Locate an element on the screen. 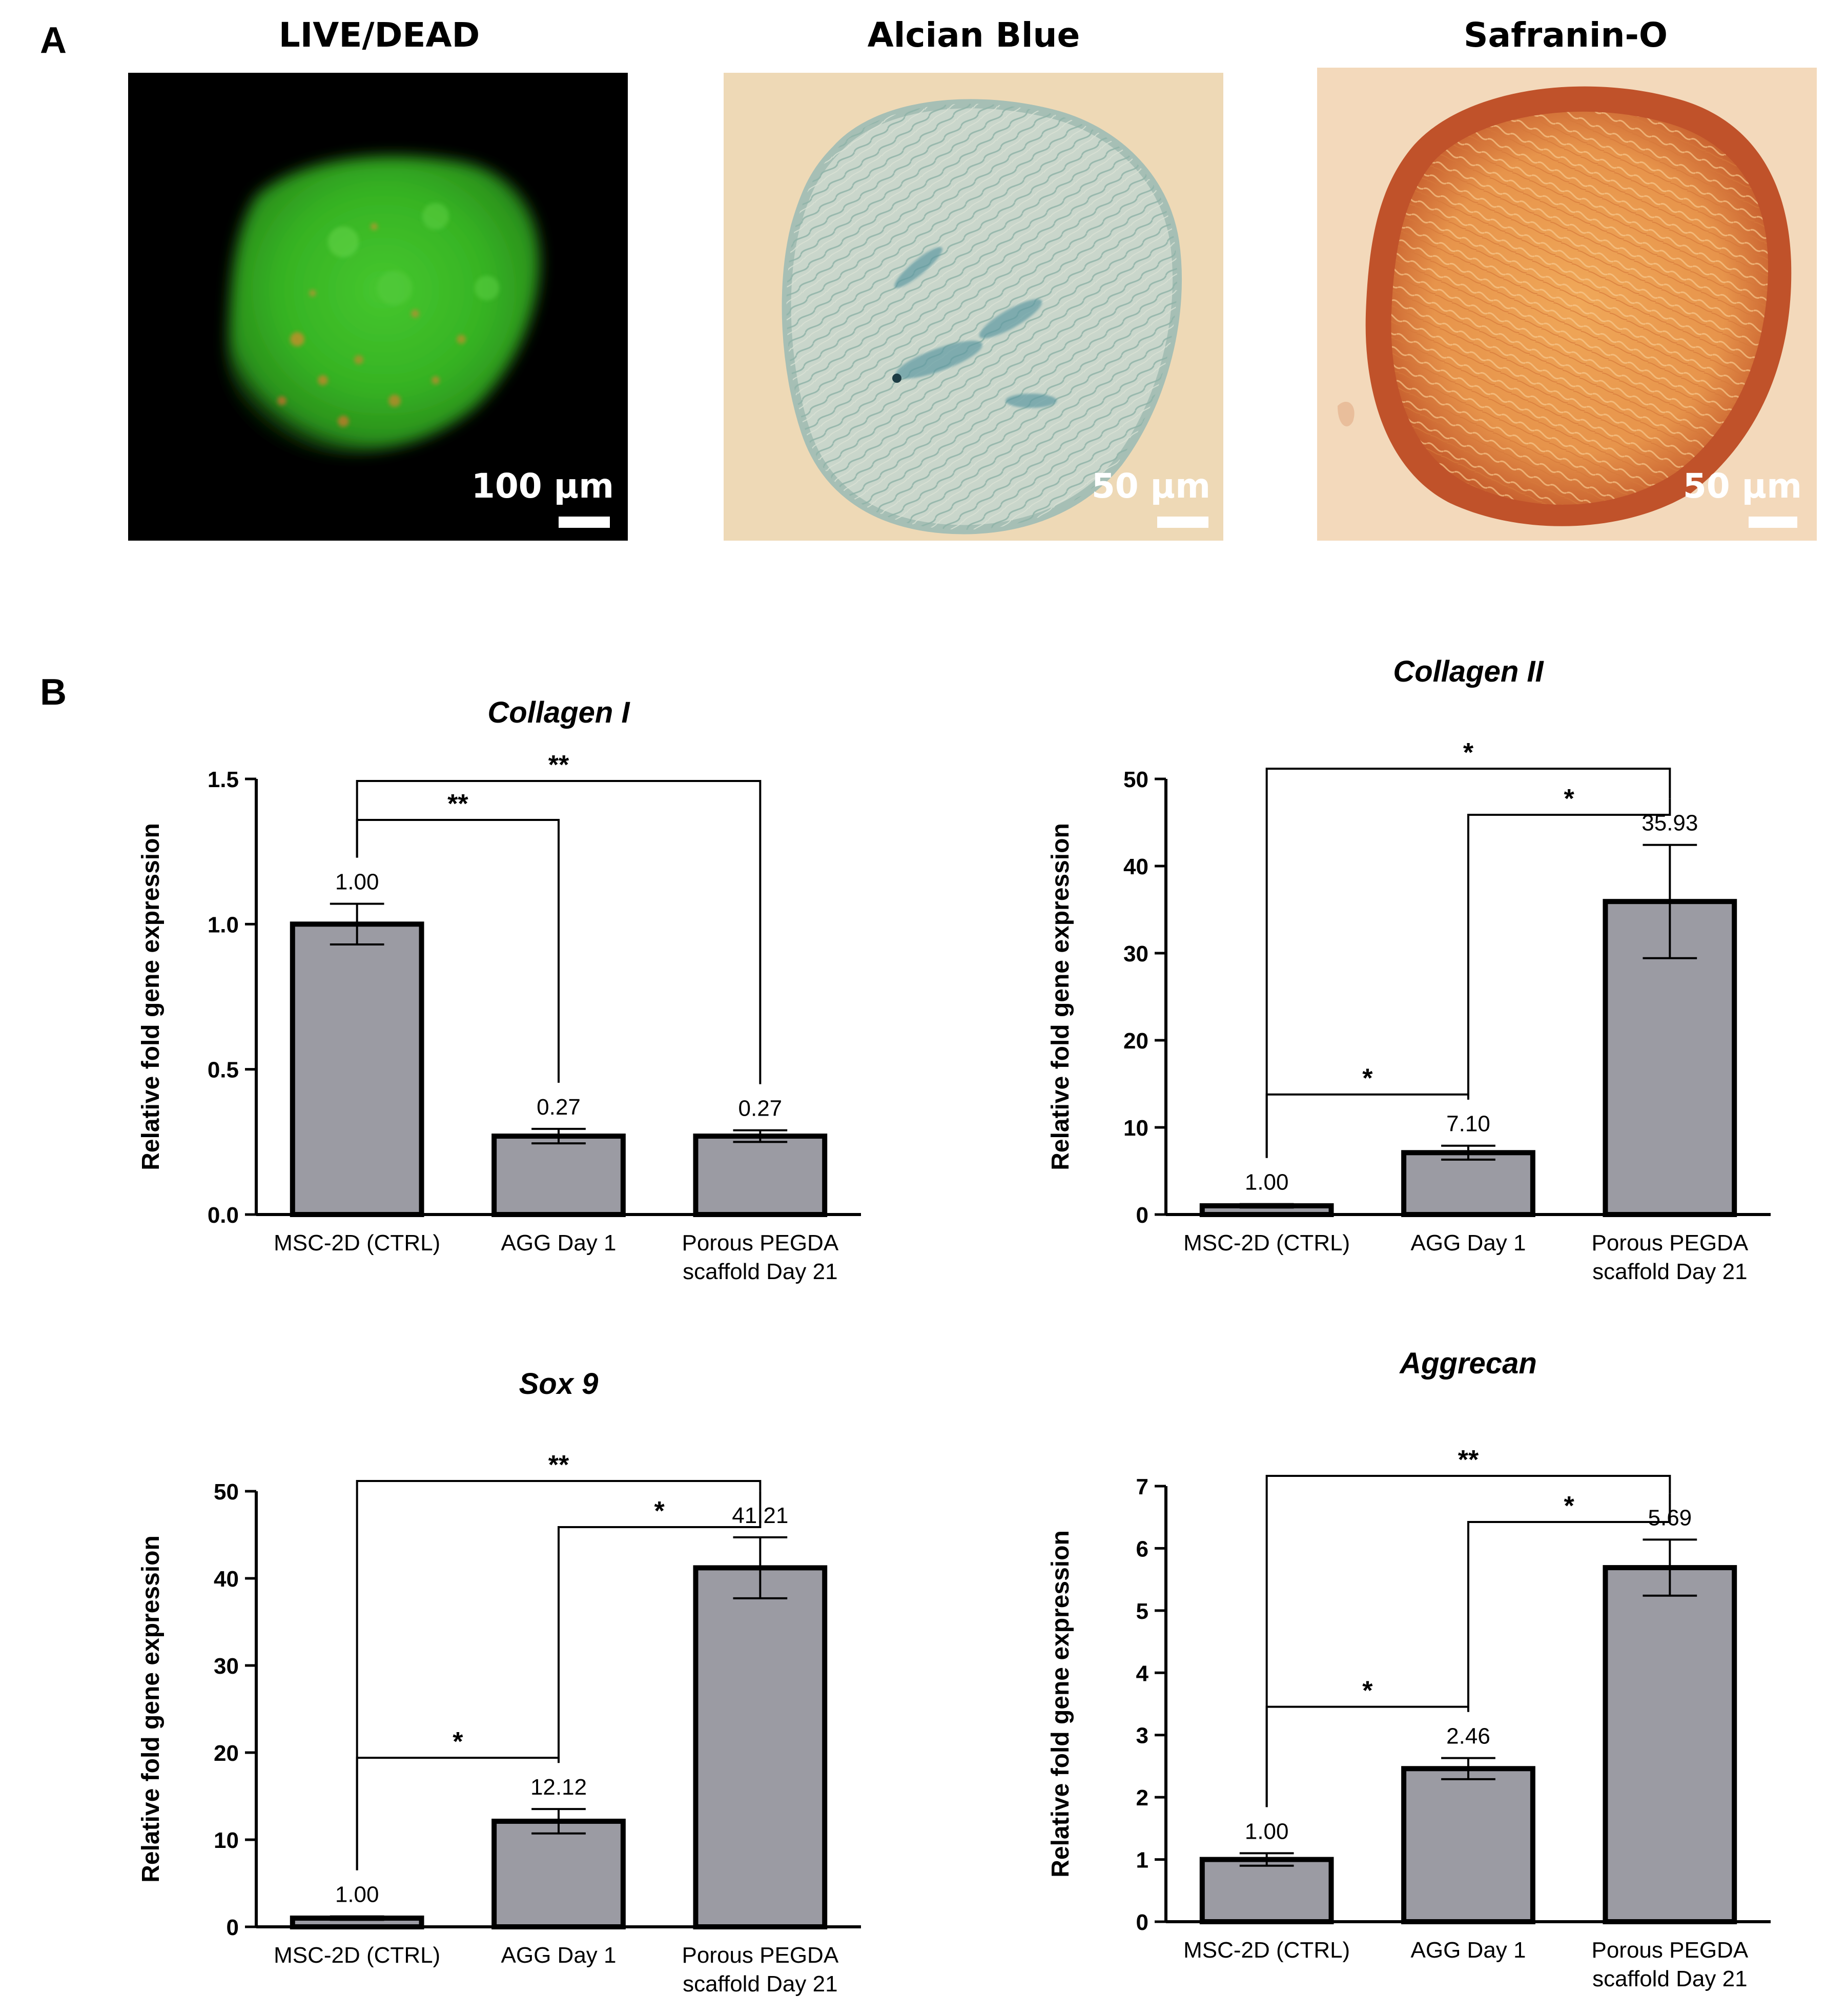 The image size is (1826, 2016). live-dead-micrograph is located at coordinates (378, 307).